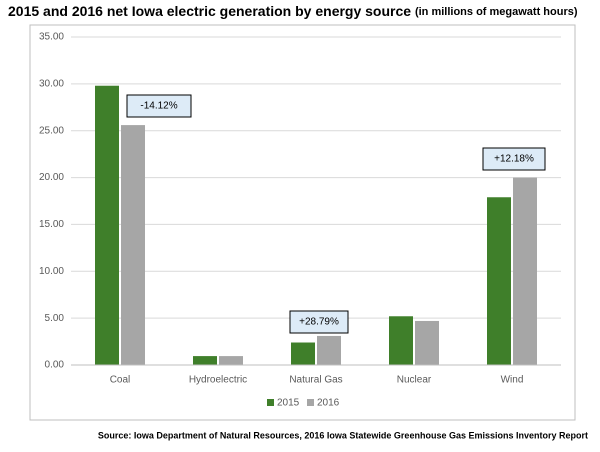  I want to click on x-tick-label: Coal, so click(120, 380).